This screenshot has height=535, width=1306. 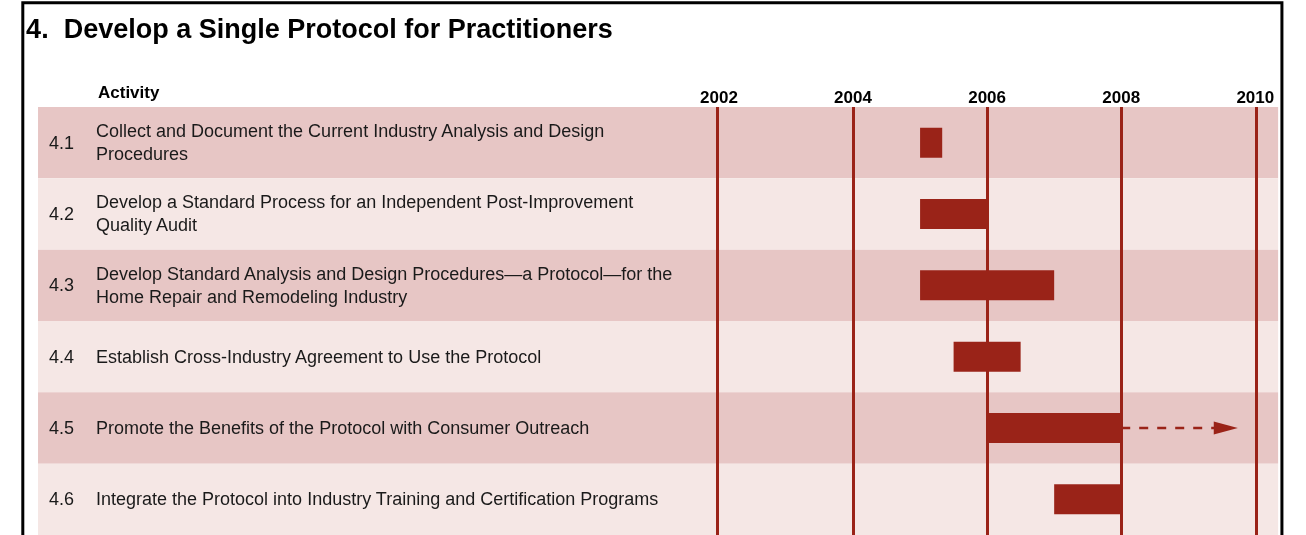 What do you see at coordinates (319, 428) in the screenshot?
I see `category-label: 4.5 Promote the Benefits of the Protocol with Consumer Outreach` at bounding box center [319, 428].